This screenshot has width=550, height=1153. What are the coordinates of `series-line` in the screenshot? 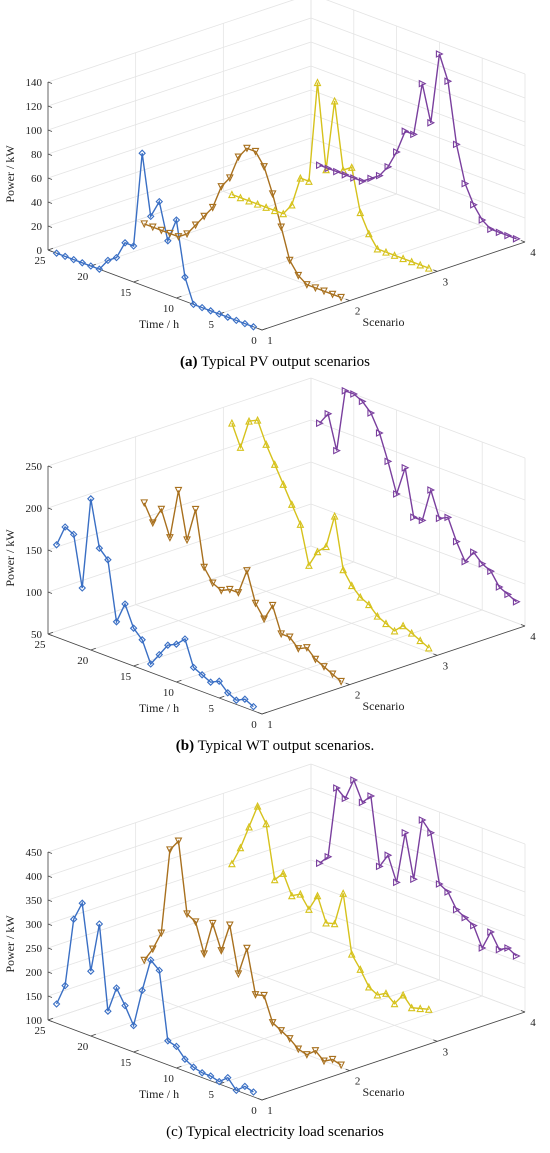 It's located at (418, 867).